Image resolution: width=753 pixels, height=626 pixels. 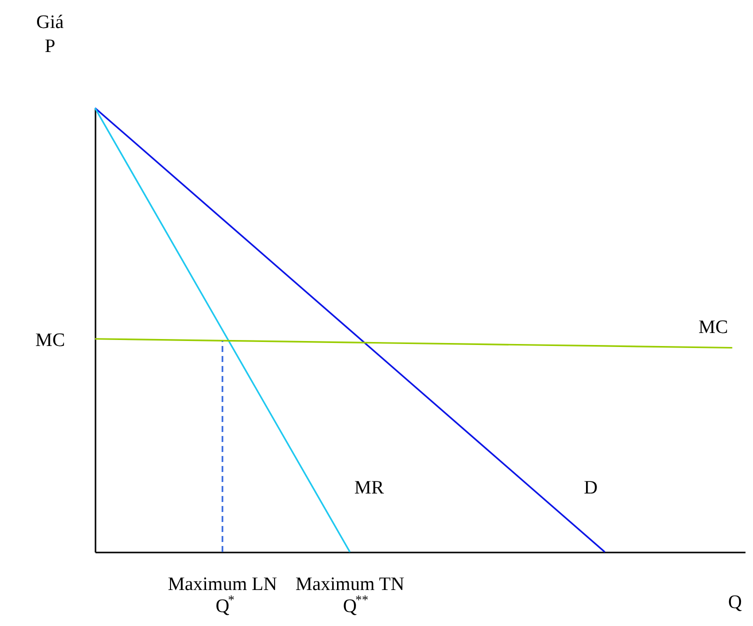 What do you see at coordinates (713, 327) in the screenshot?
I see `series-label: MC` at bounding box center [713, 327].